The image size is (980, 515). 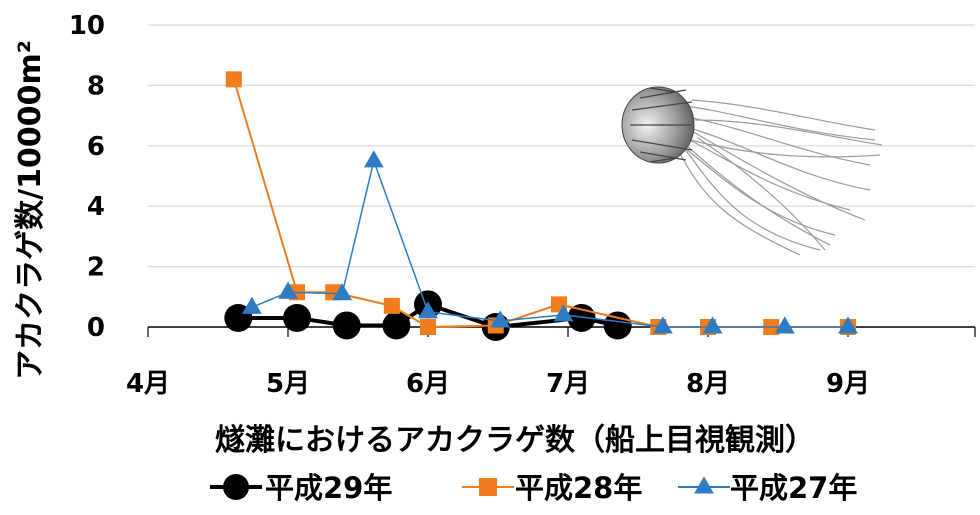 What do you see at coordinates (848, 384) in the screenshot?
I see `x-tick-label: 9月` at bounding box center [848, 384].